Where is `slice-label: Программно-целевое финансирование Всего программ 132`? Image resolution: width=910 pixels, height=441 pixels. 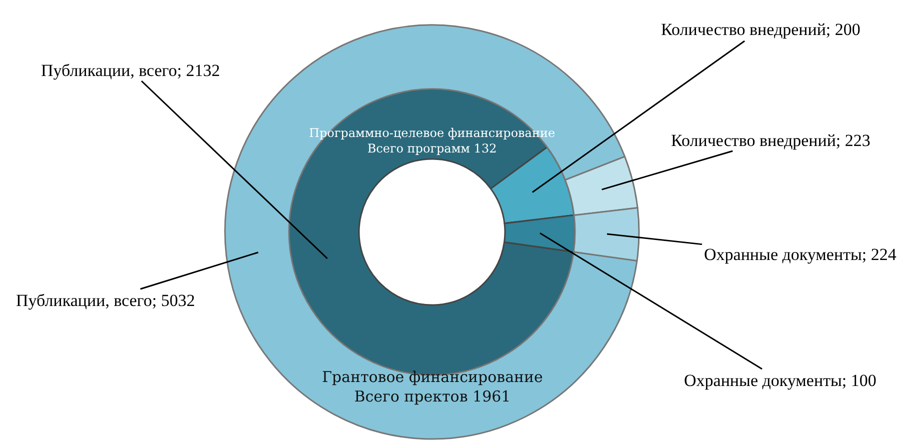 slice-label: Программно-целевое финансирование Всего программ 132 is located at coordinates (432, 141).